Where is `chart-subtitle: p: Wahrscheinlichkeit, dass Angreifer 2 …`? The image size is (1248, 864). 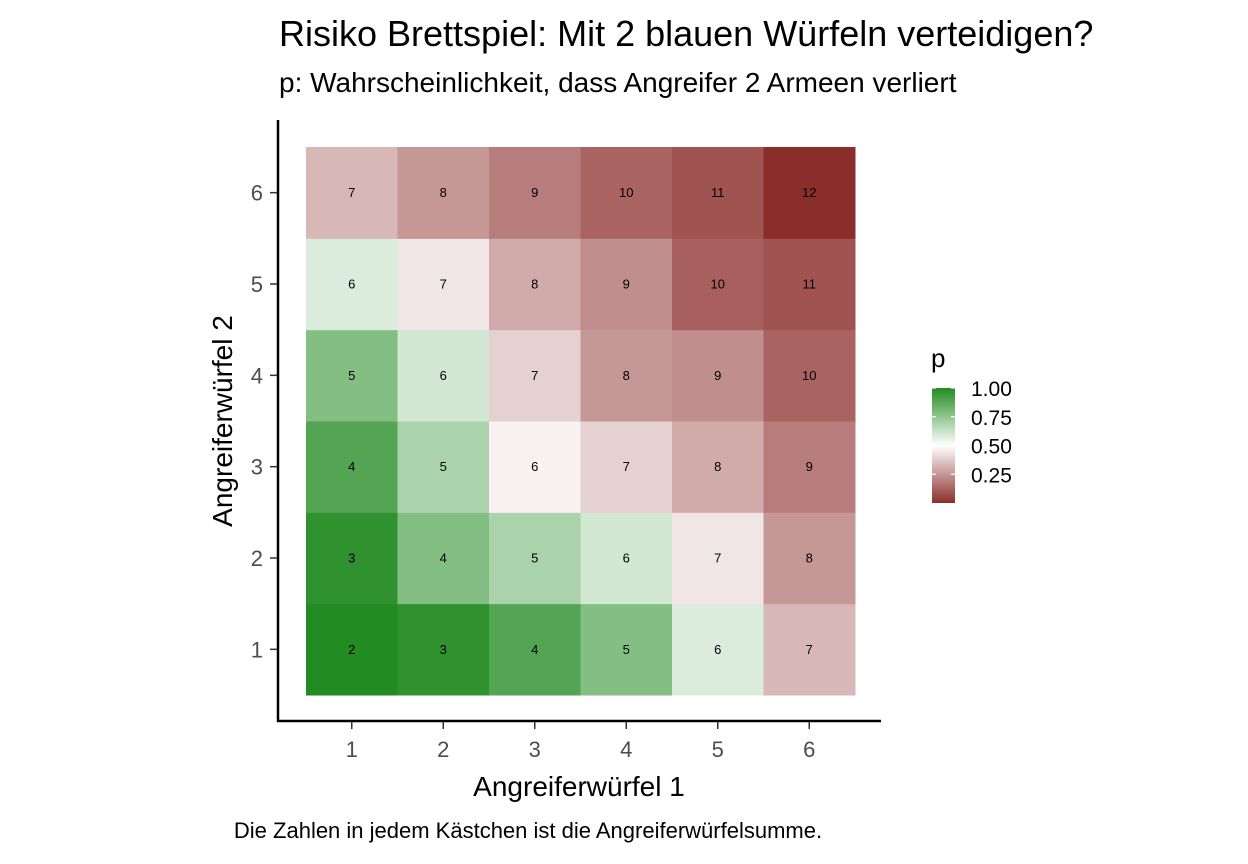 chart-subtitle: p: Wahrscheinlichkeit, dass Angreifer 2 … is located at coordinates (618, 82).